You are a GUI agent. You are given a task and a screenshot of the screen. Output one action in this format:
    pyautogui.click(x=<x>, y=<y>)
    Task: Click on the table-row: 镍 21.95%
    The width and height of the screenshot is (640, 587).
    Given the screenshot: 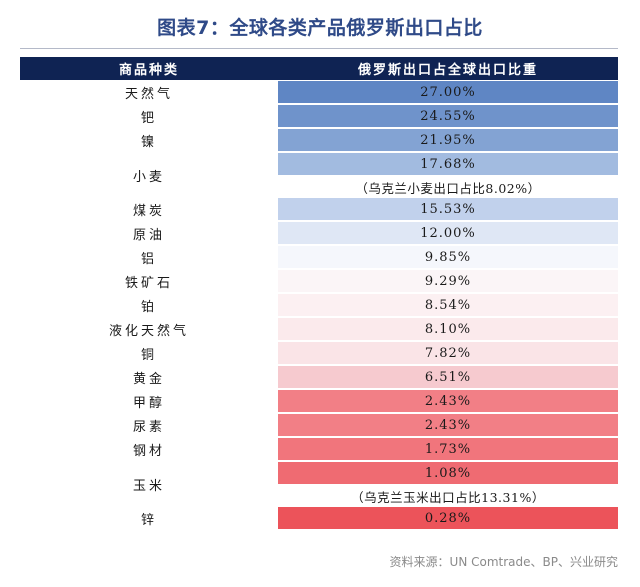 What is the action you would take?
    pyautogui.click(x=319, y=140)
    